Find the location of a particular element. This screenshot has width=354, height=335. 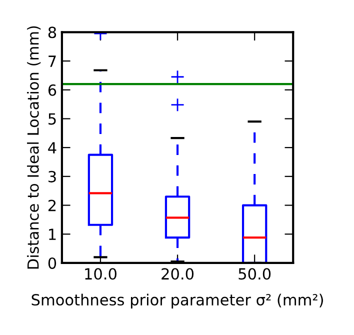

y-tick-label: 8 is located at coordinates (52, 32).